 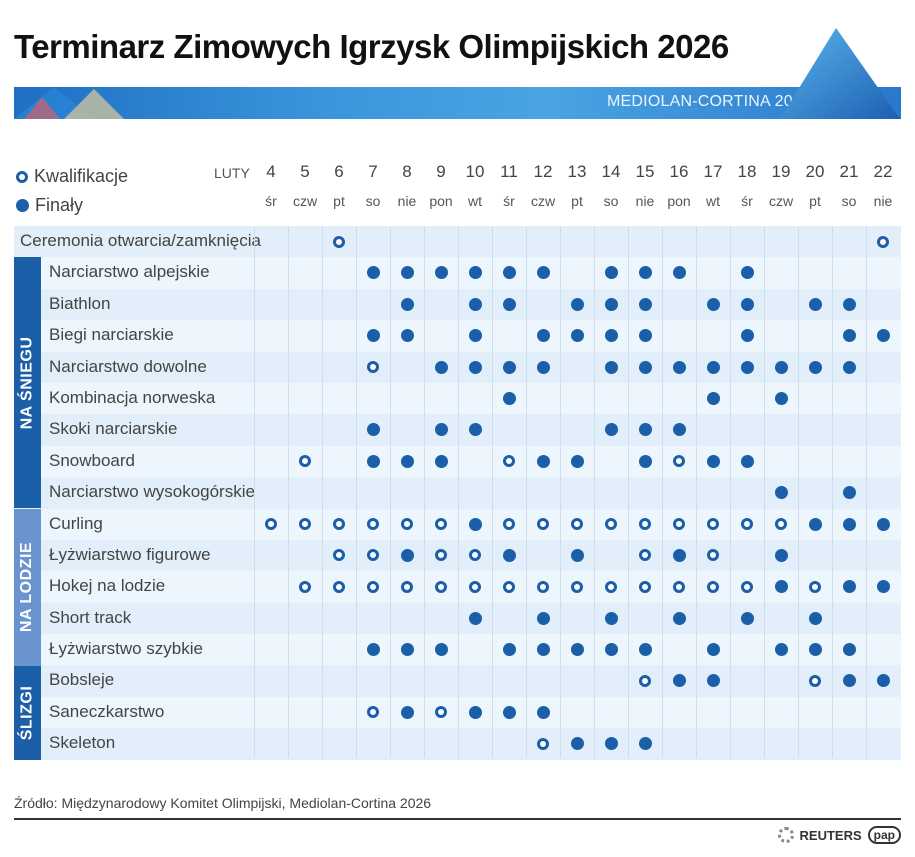 I want to click on sport-label: Ceremonia otwarcia/zamknięcia, so click(x=140, y=240).